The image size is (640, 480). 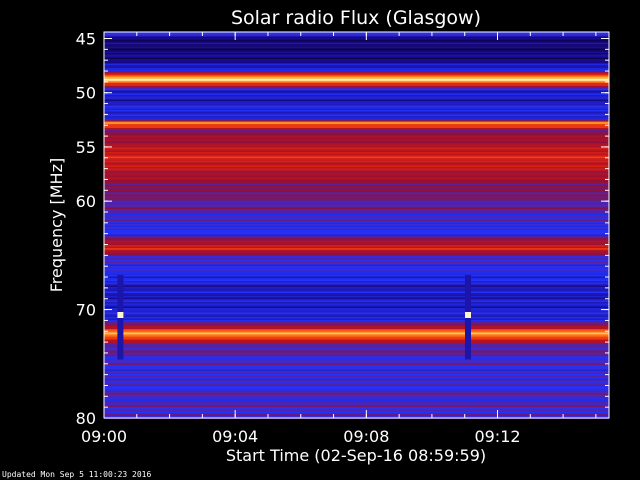 I want to click on x-tick-label: 09:00, so click(x=104, y=436).